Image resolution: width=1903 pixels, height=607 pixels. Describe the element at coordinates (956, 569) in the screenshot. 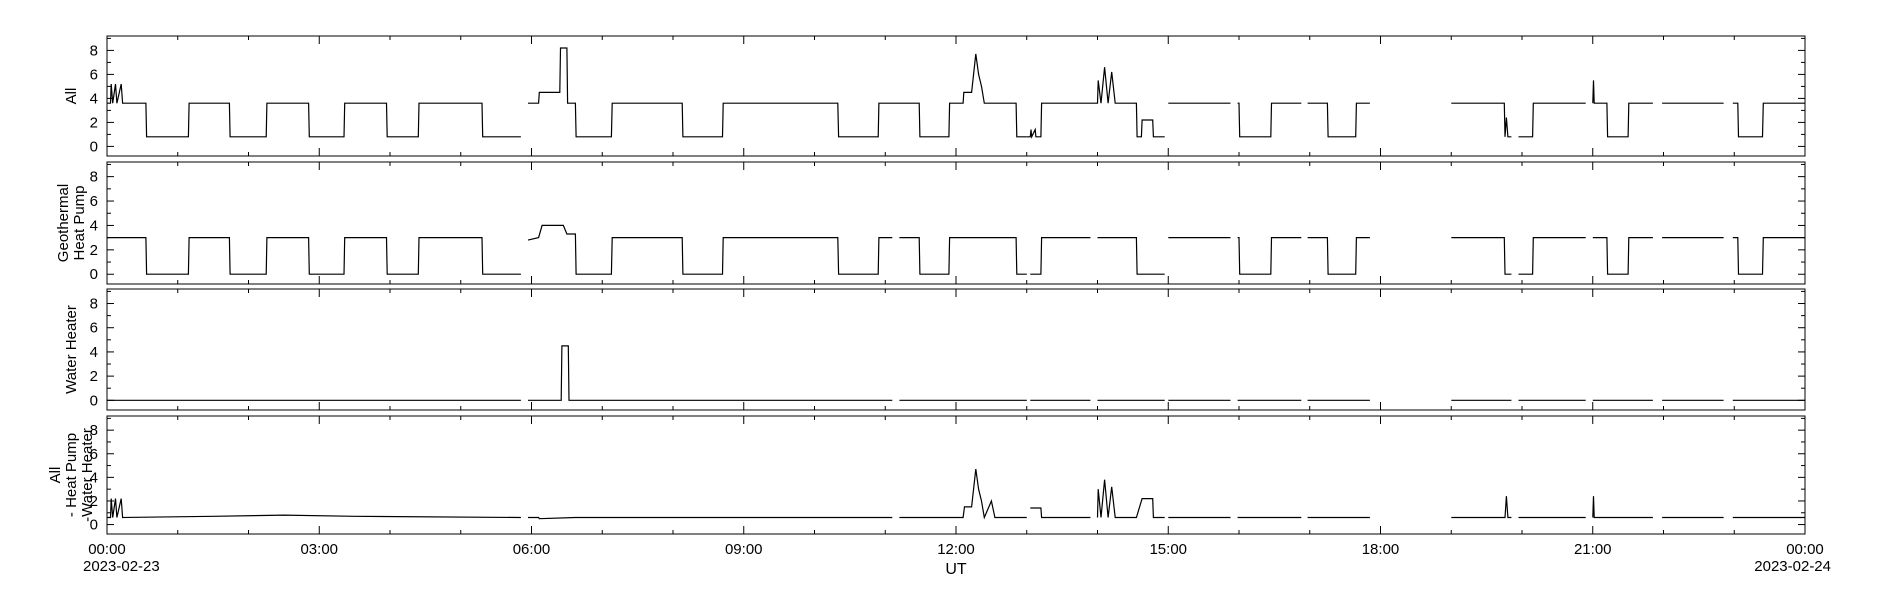

I see `x-axis-title: UT` at that location.